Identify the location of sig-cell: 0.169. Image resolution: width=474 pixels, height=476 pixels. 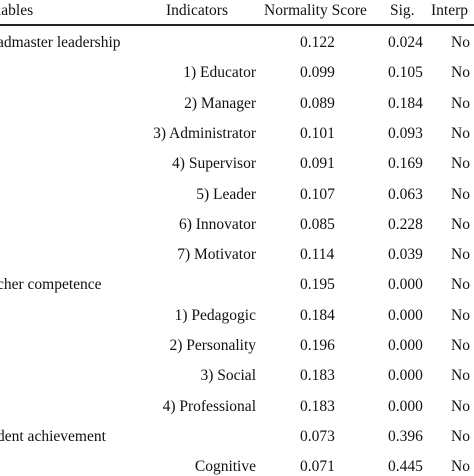
(405, 163).